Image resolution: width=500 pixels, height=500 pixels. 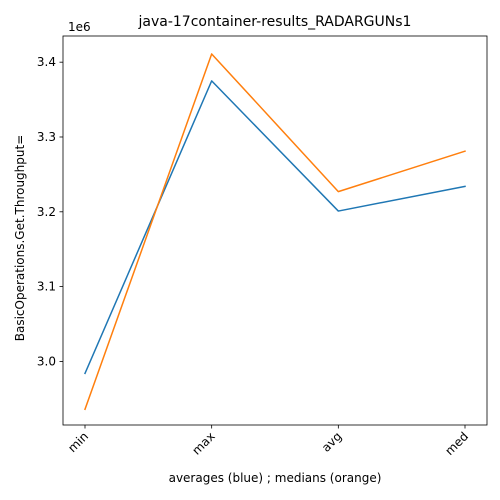 What do you see at coordinates (275, 22) in the screenshot?
I see `chart-title: java-17container-results_RADARGUNs1` at bounding box center [275, 22].